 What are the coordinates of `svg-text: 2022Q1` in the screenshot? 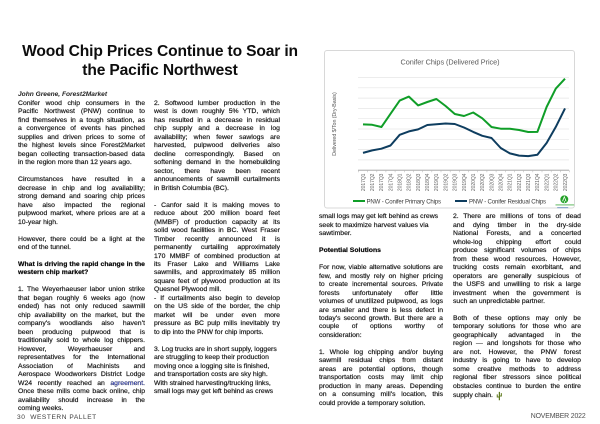 It's located at (547, 182).